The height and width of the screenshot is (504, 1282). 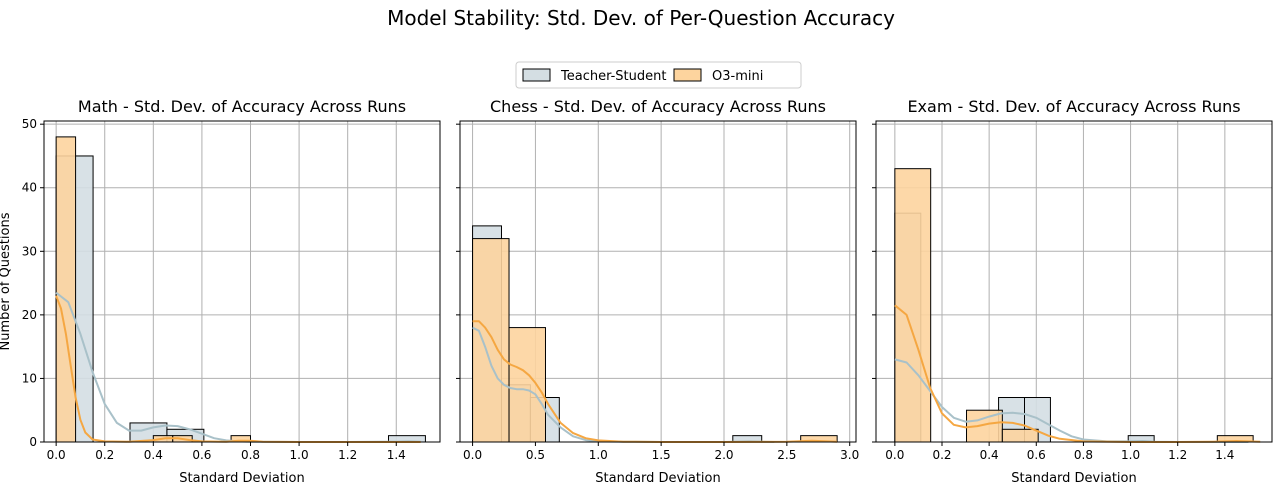 I want to click on chess-xlabel: Standard Deviation, so click(x=657, y=478).